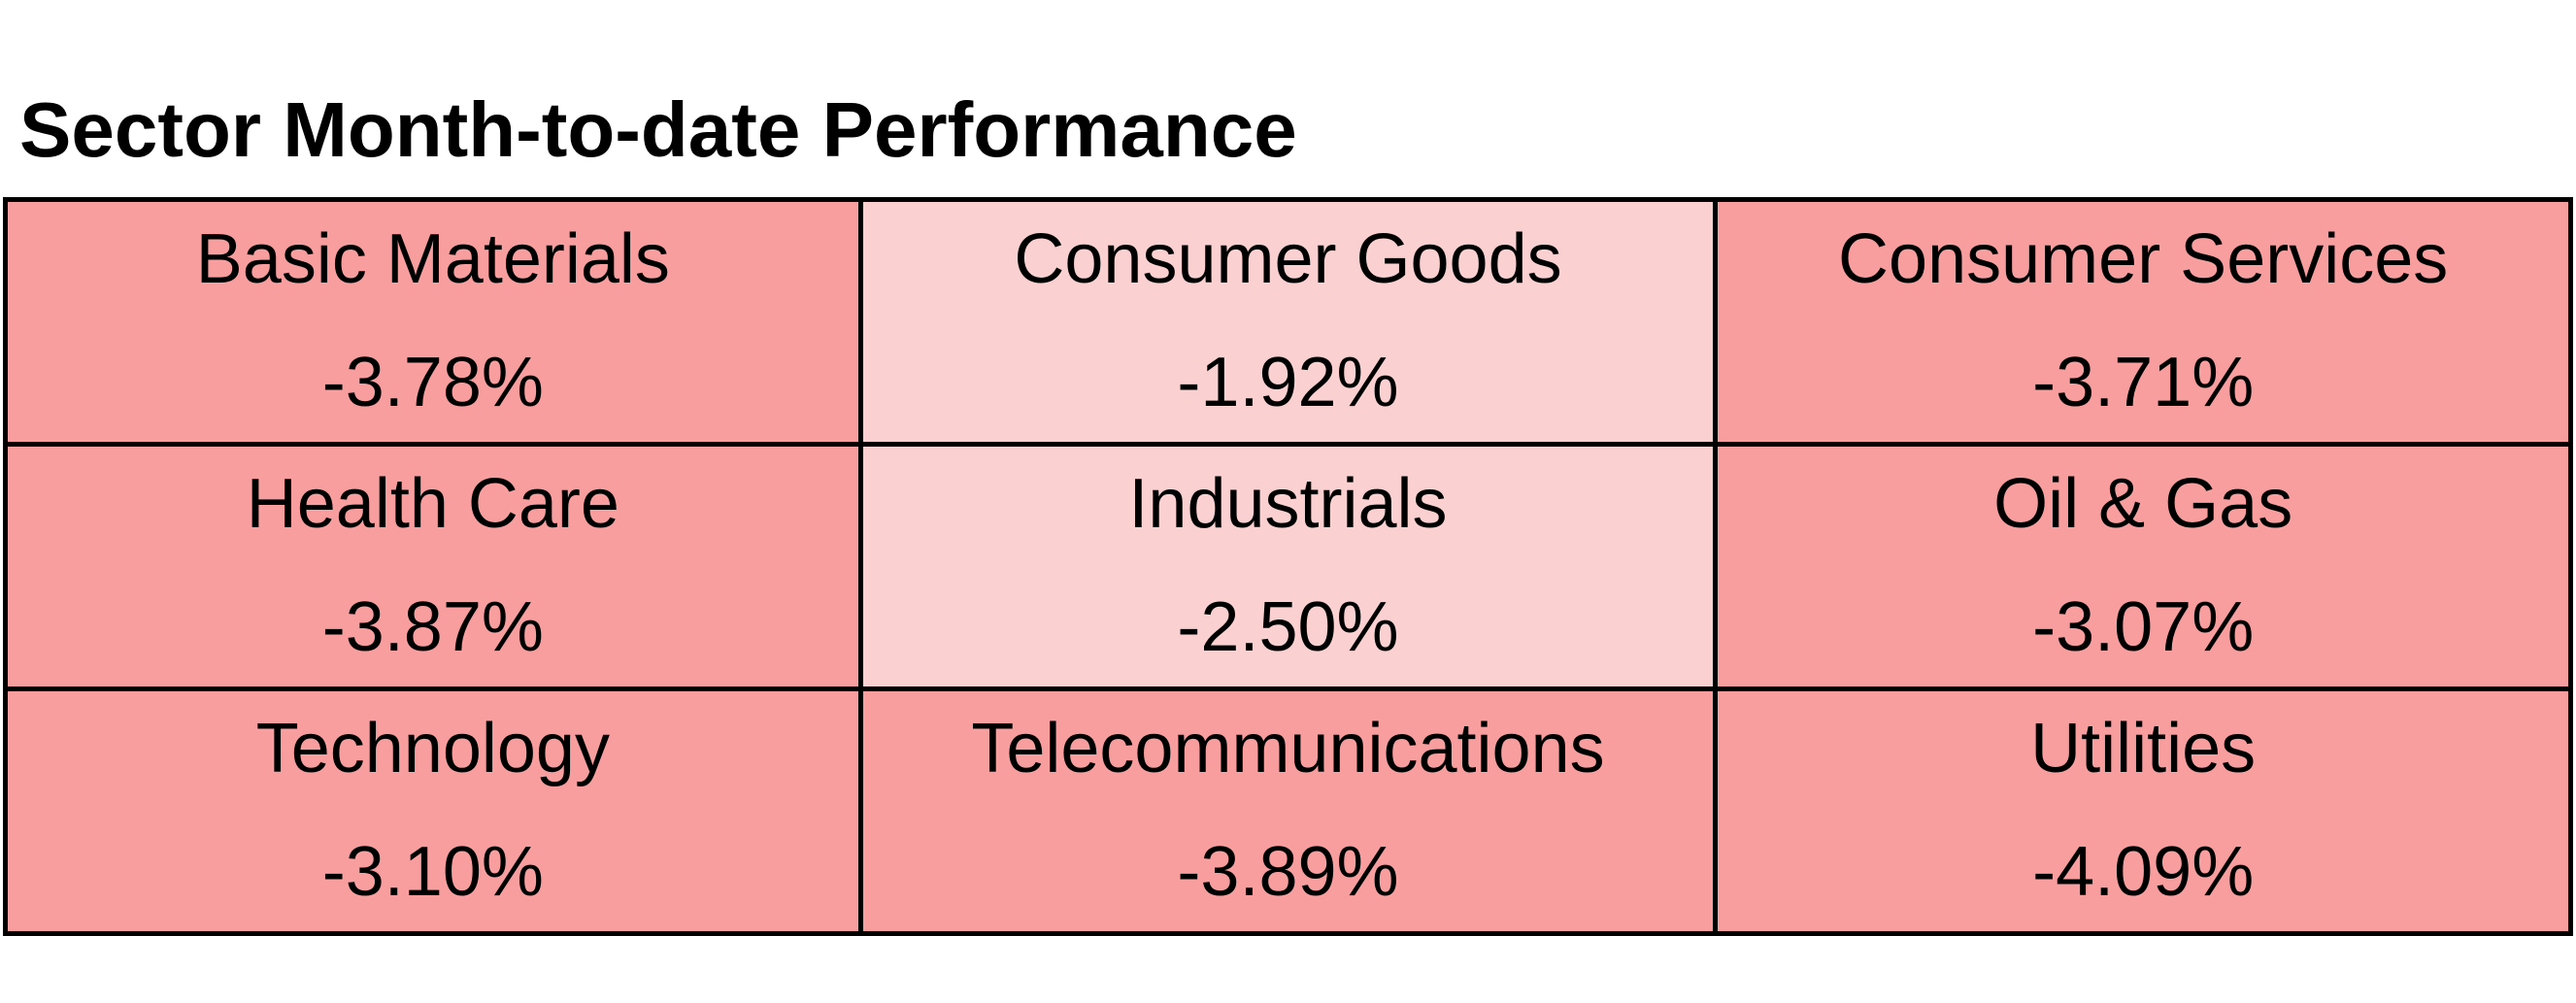  I want to click on sector-name: Consumer Goods, so click(1288, 259).